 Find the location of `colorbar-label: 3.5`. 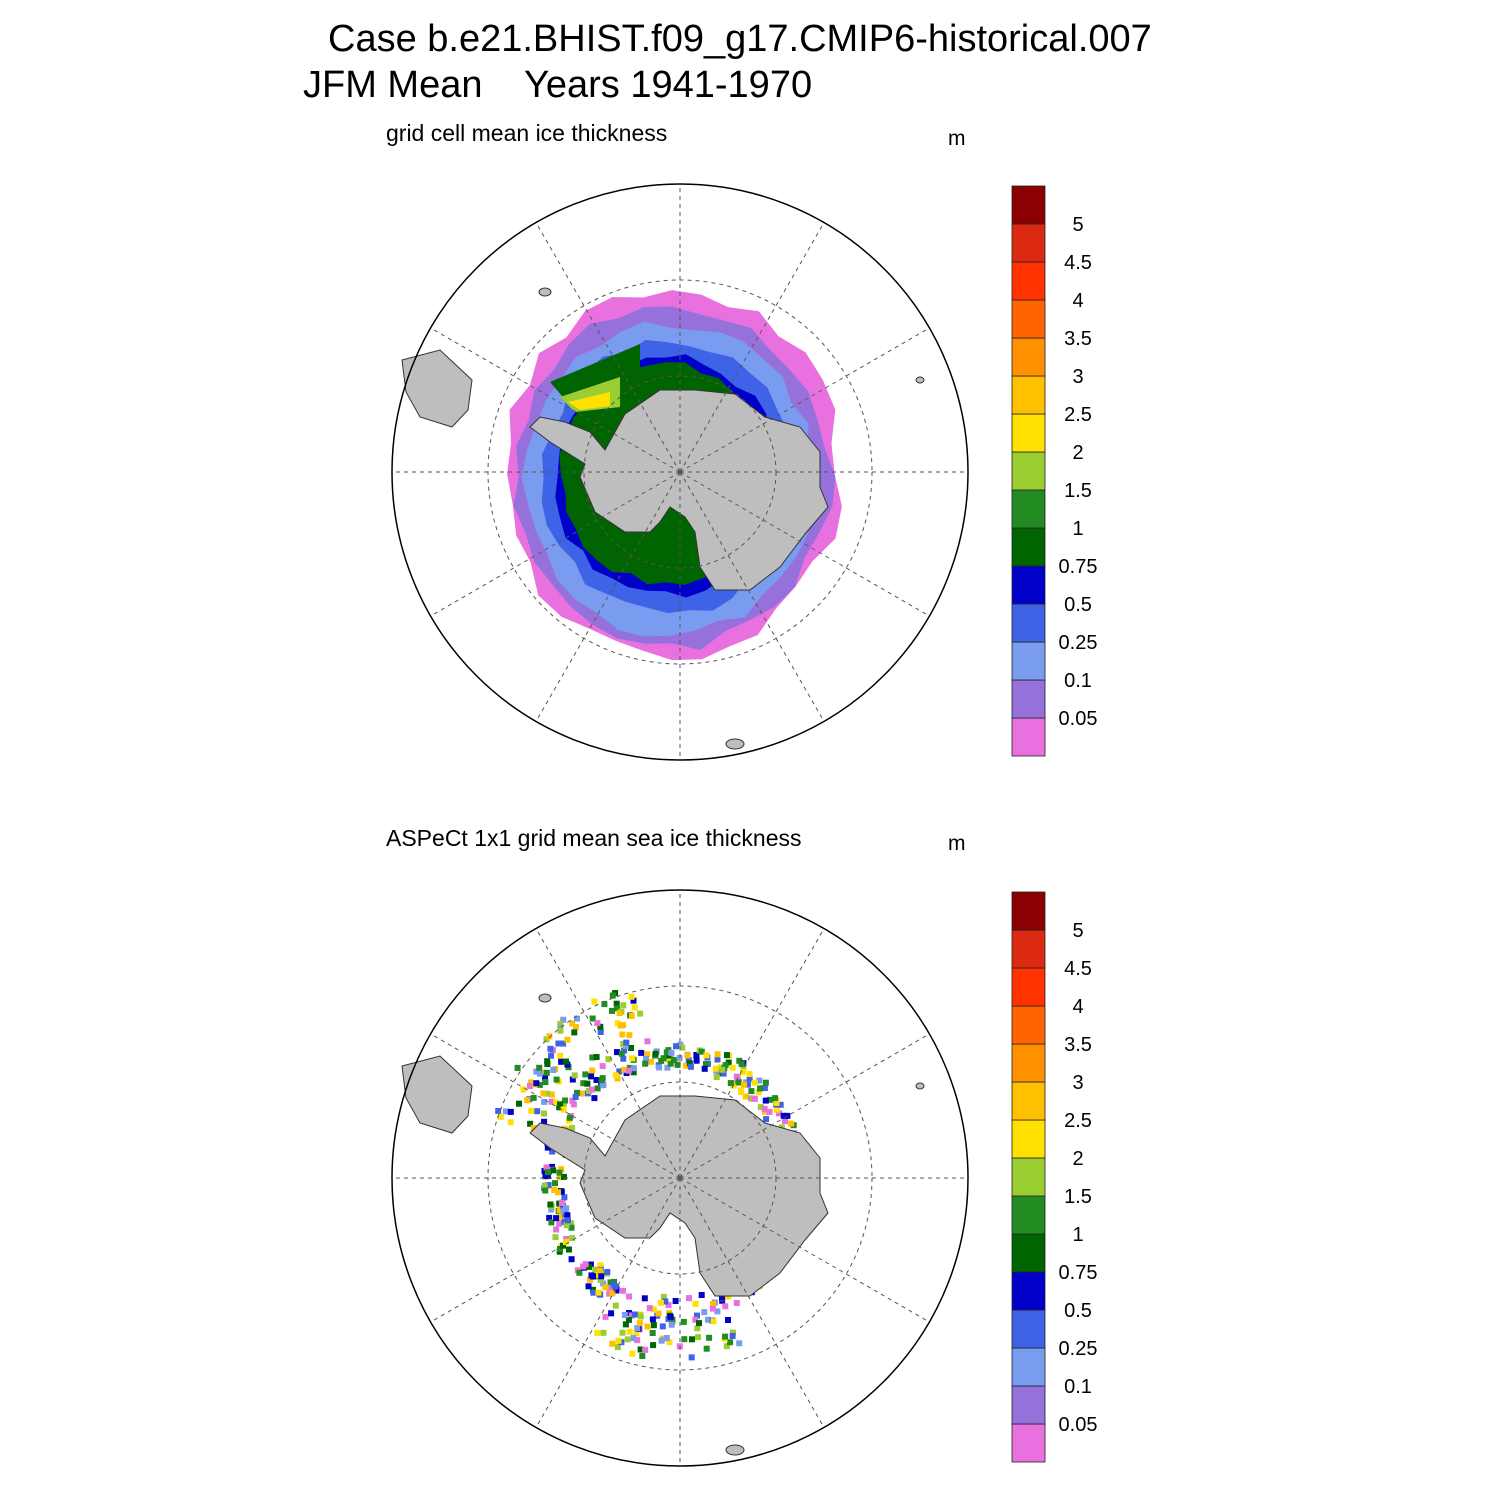

colorbar-label: 3.5 is located at coordinates (1078, 1045).